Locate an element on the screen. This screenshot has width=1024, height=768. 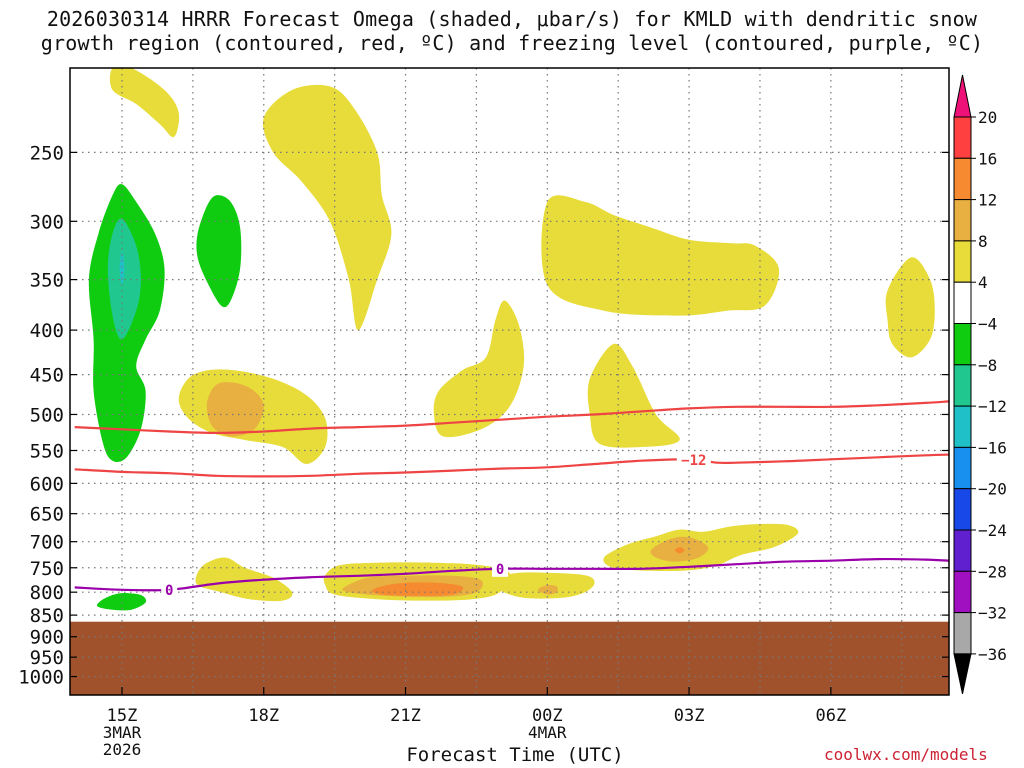
x-tick-sublabel: 3MAR is located at coordinates (122, 732).